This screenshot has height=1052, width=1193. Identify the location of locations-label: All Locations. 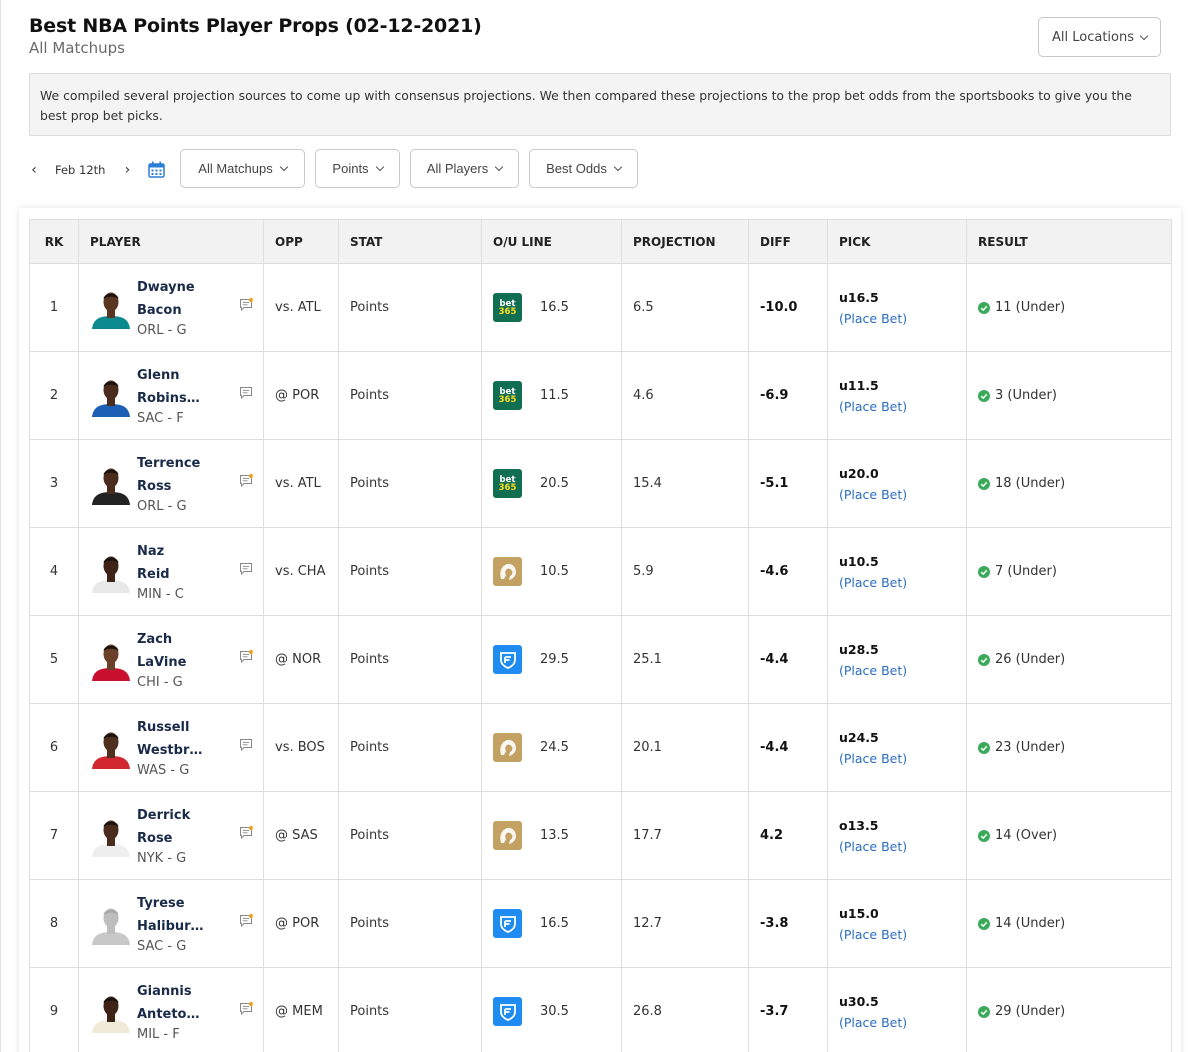
(1092, 37).